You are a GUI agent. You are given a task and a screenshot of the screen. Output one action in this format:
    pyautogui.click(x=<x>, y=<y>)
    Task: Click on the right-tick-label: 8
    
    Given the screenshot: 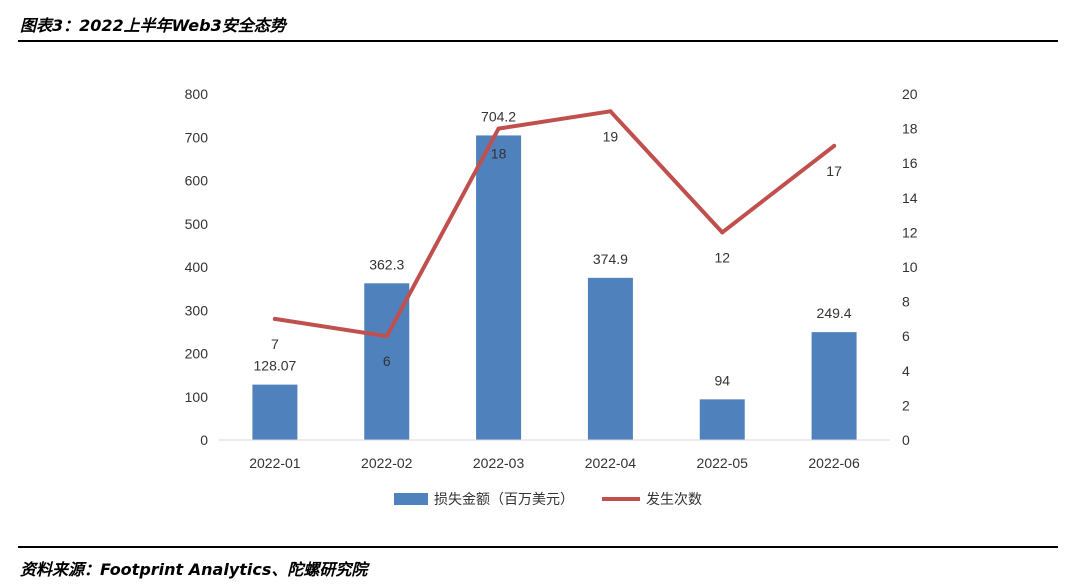 What is the action you would take?
    pyautogui.click(x=906, y=302)
    